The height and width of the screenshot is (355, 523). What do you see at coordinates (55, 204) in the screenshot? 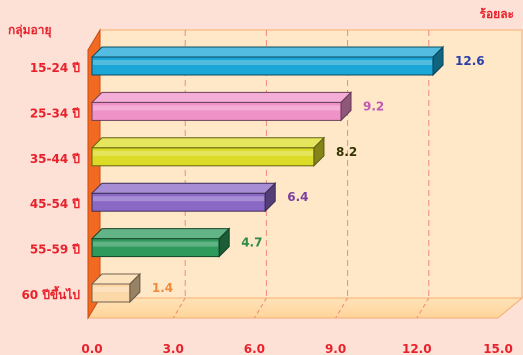
I see `category-label: 45-54 ปี` at bounding box center [55, 204].